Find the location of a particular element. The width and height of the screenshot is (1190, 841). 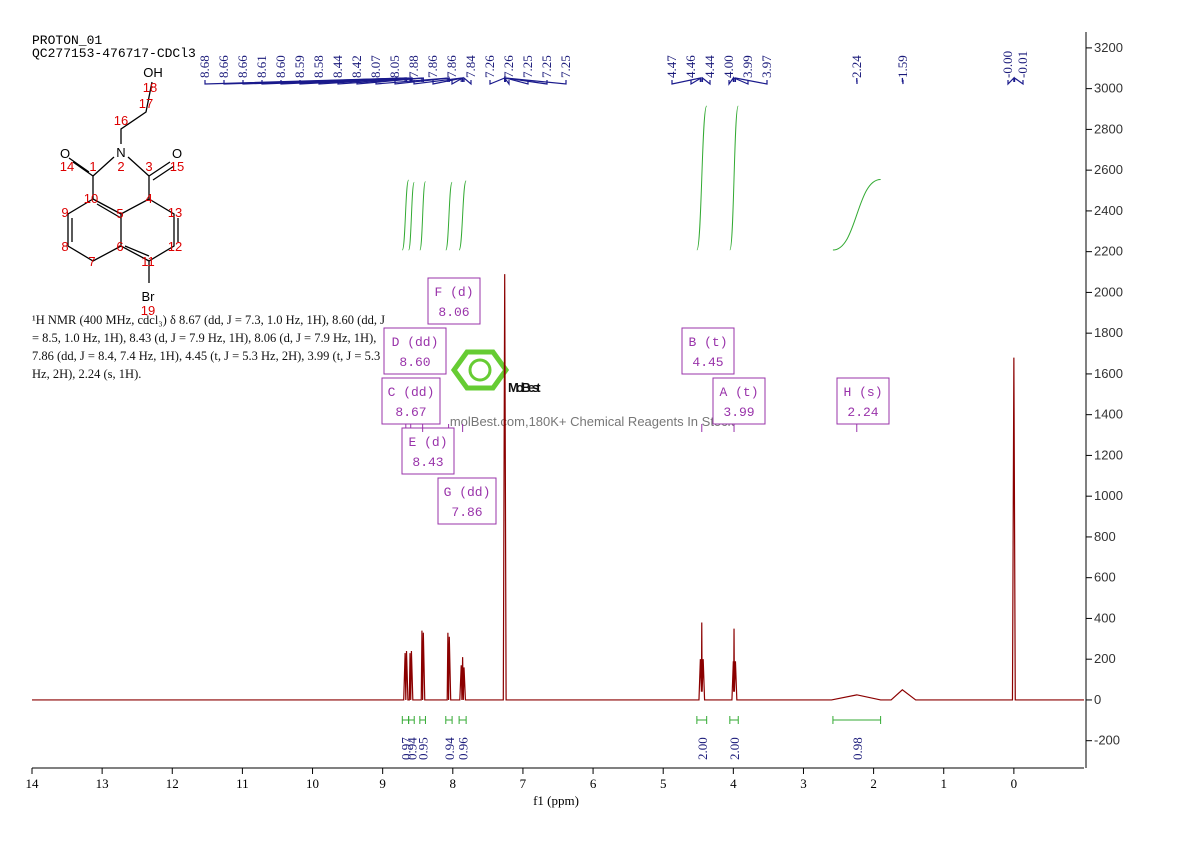

atom-number: 13 is located at coordinates (175, 212).